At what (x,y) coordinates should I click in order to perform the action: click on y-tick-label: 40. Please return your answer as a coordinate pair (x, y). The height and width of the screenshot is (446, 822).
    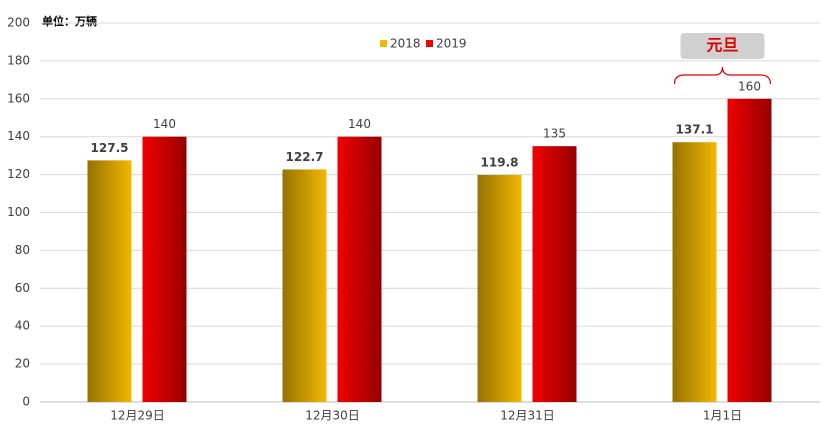
    Looking at the image, I should click on (22, 326).